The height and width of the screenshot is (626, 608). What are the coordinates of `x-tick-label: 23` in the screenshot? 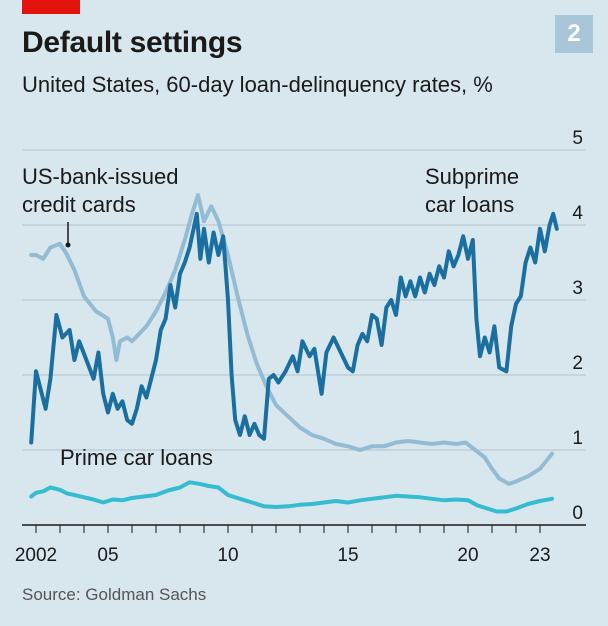 It's located at (539, 555).